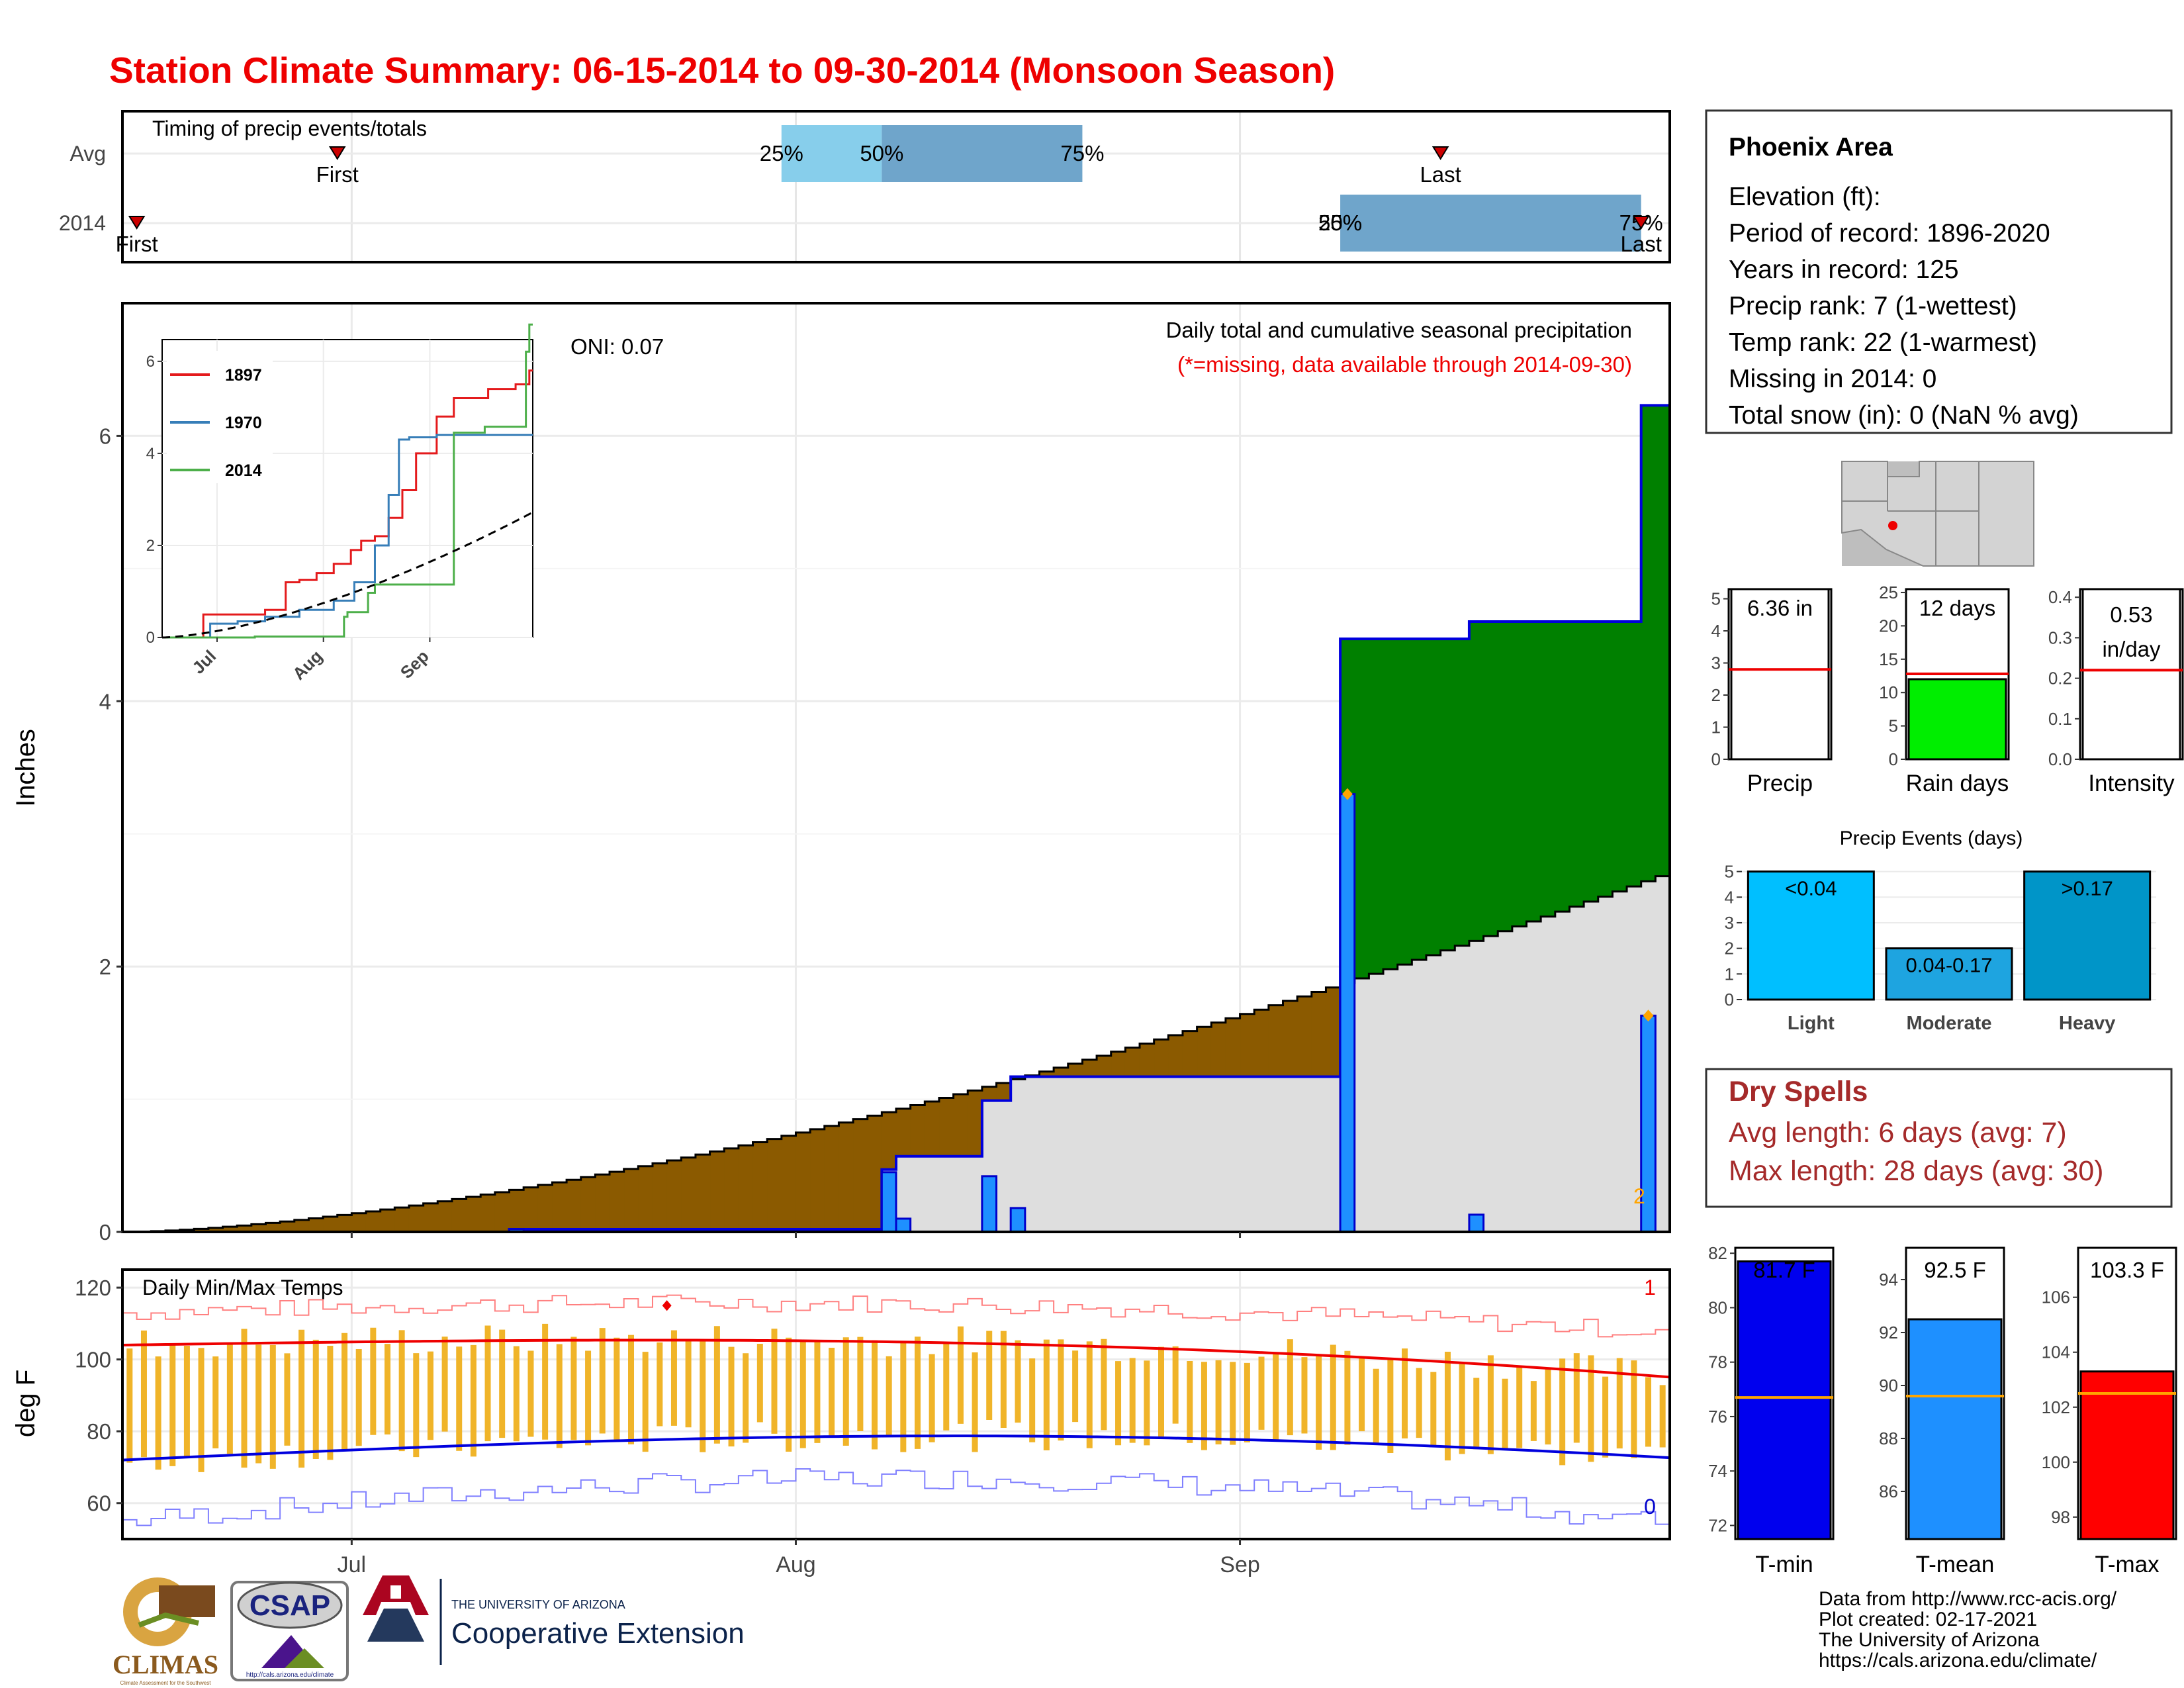  Describe the element at coordinates (1798, 1091) in the screenshot. I see `dry-spells-title: Dry Spells` at that location.